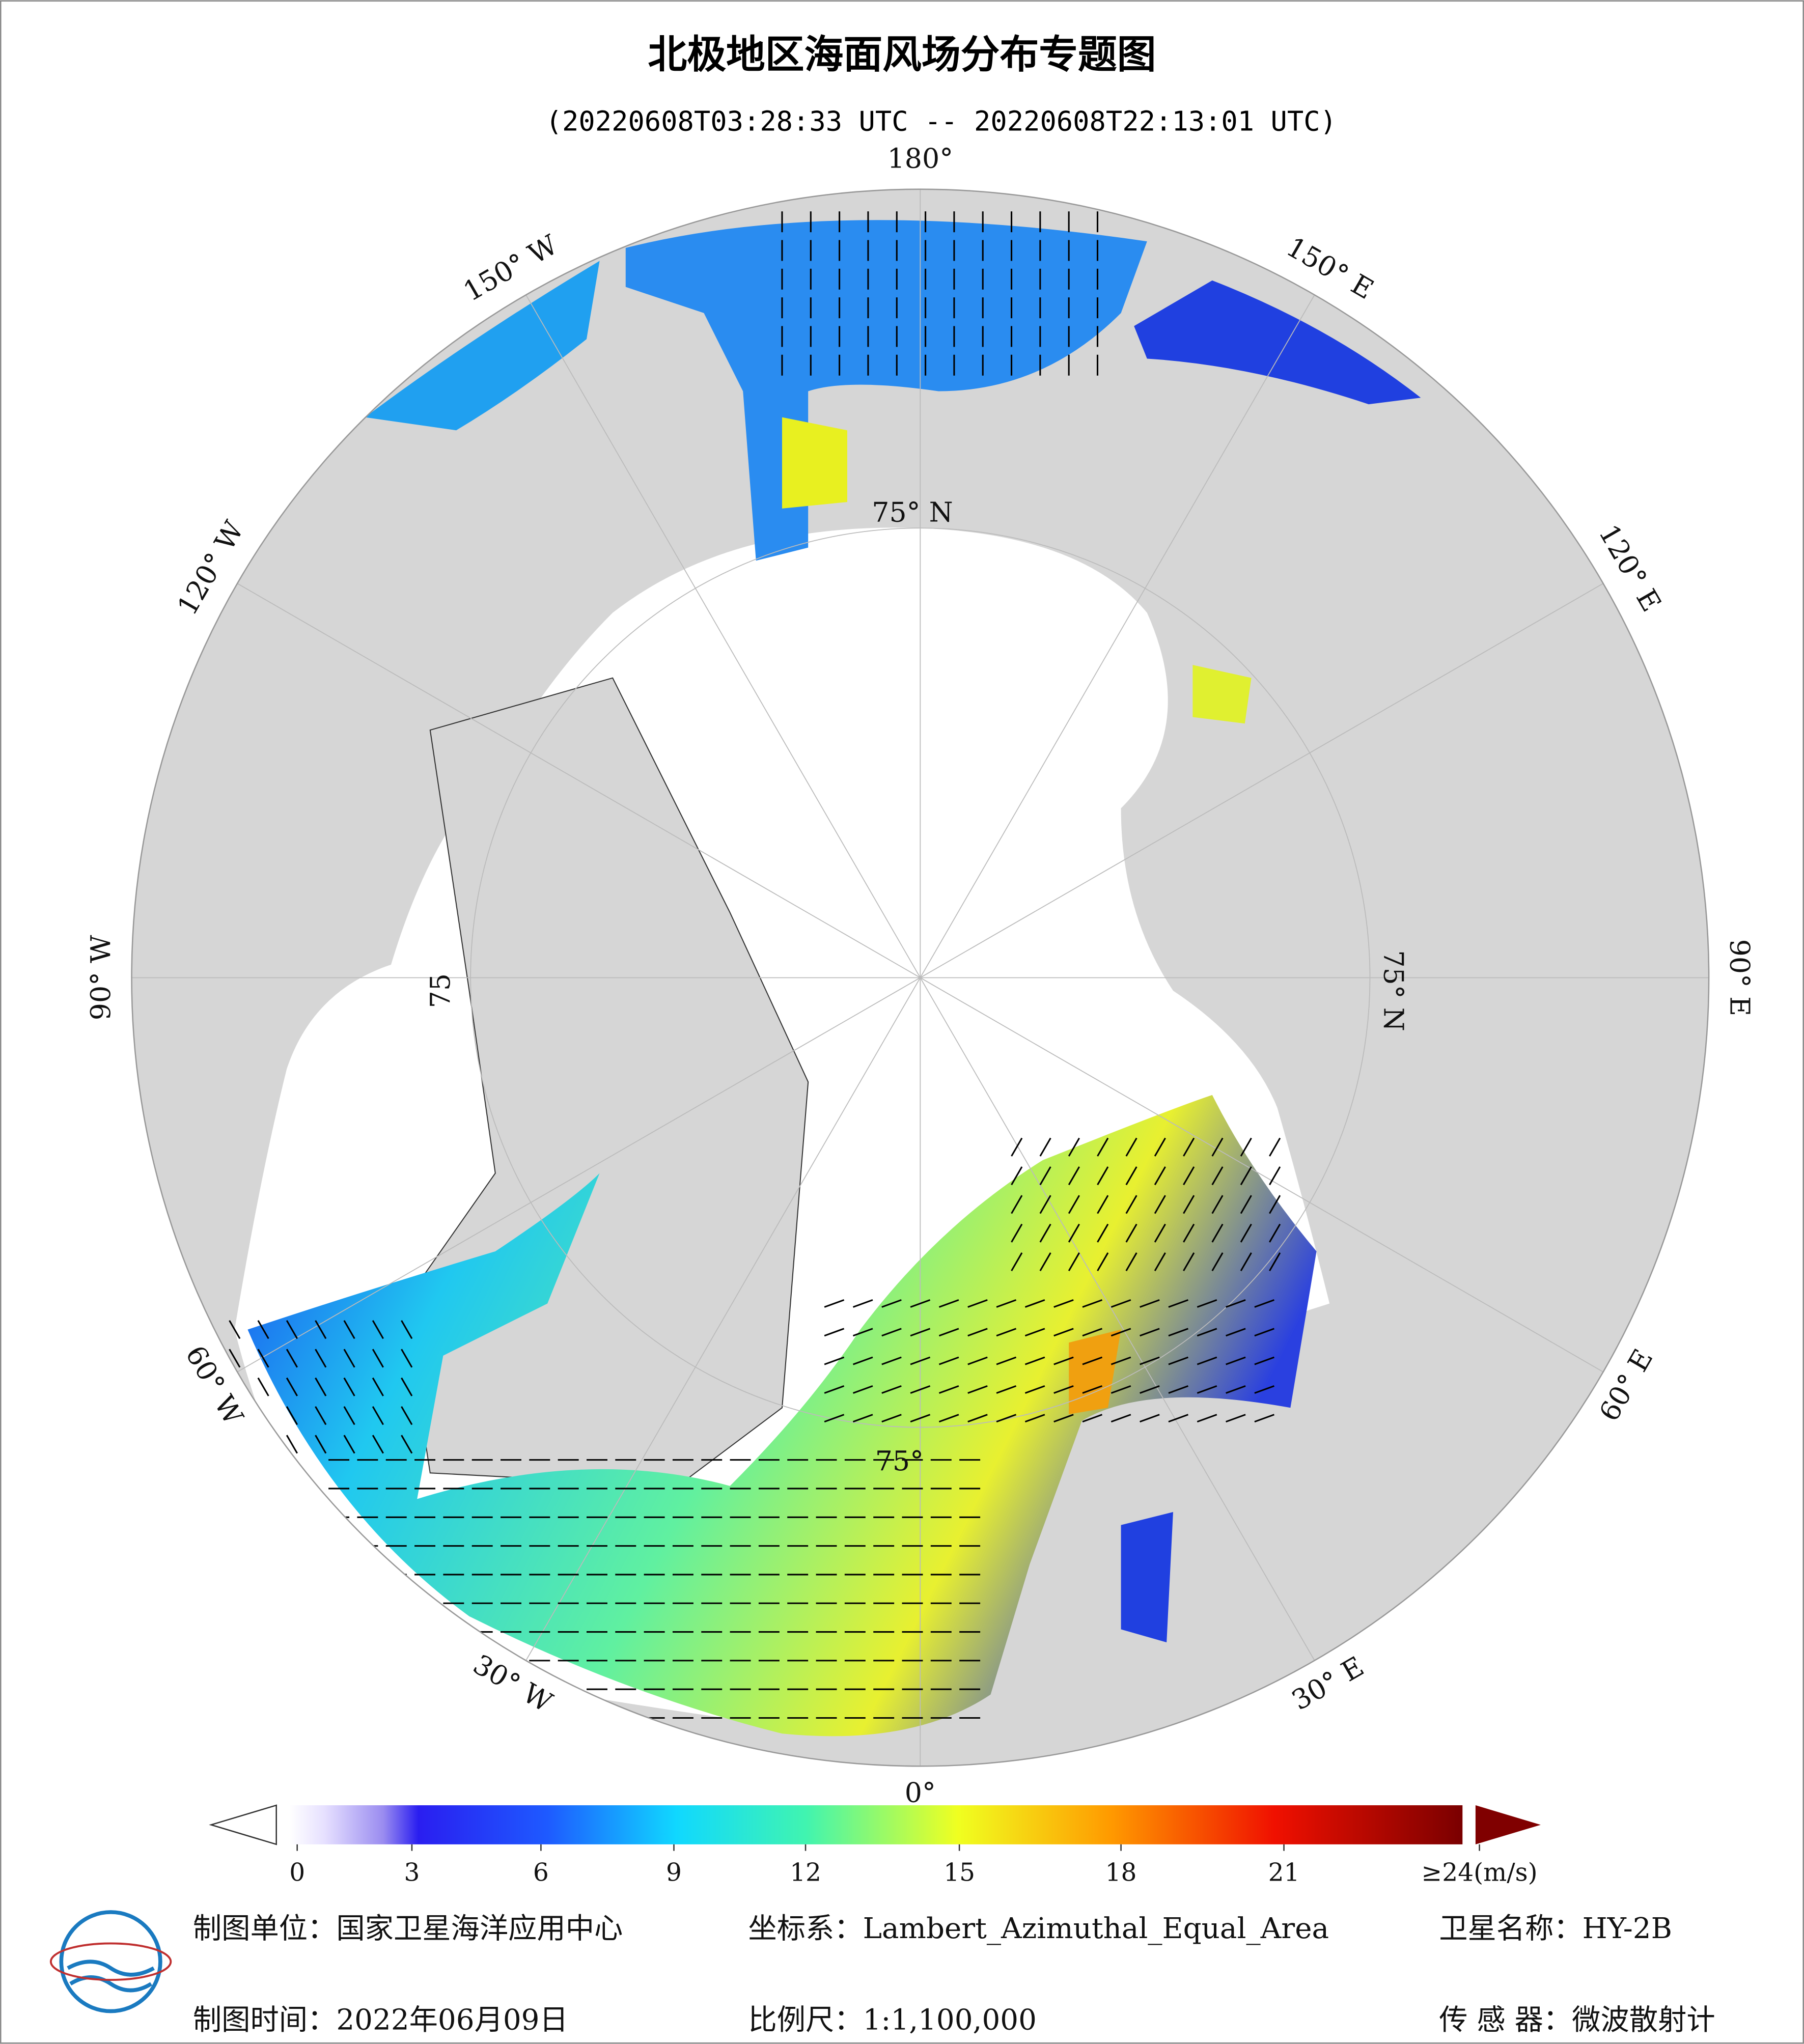 This screenshot has height=2044, width=1804. What do you see at coordinates (1038, 1928) in the screenshot?
I see `footer-crs: 坐标系：Lambert_Azimuthal_Equal_Area` at bounding box center [1038, 1928].